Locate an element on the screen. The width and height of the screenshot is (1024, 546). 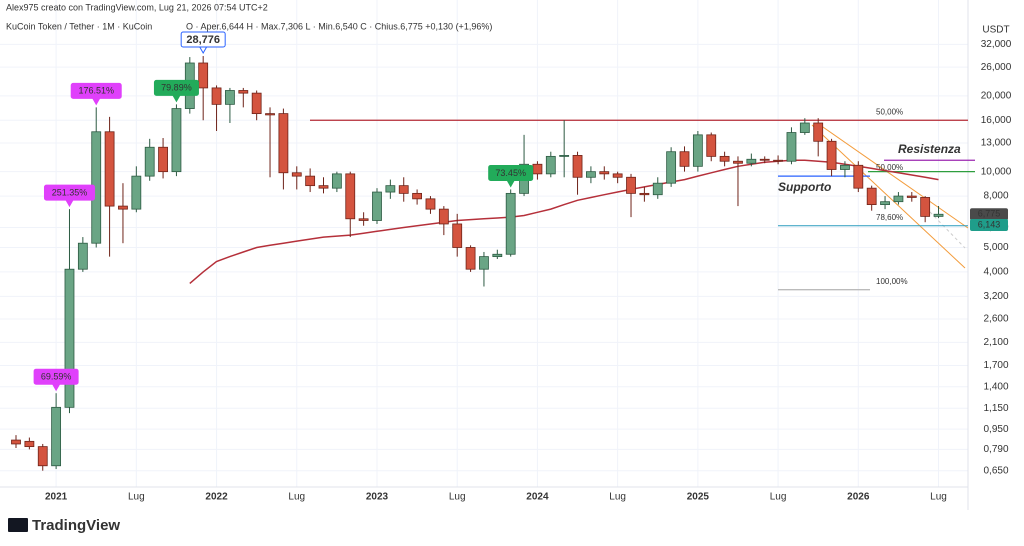
y-tick-label: 8,000 is located at coordinates (995, 196).